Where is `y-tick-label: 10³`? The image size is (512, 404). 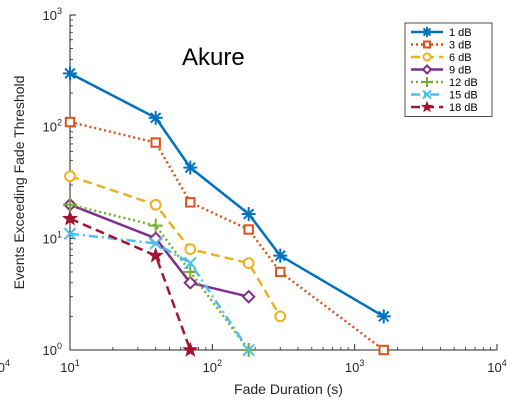
y-tick-label: 10³ is located at coordinates (52, 14).